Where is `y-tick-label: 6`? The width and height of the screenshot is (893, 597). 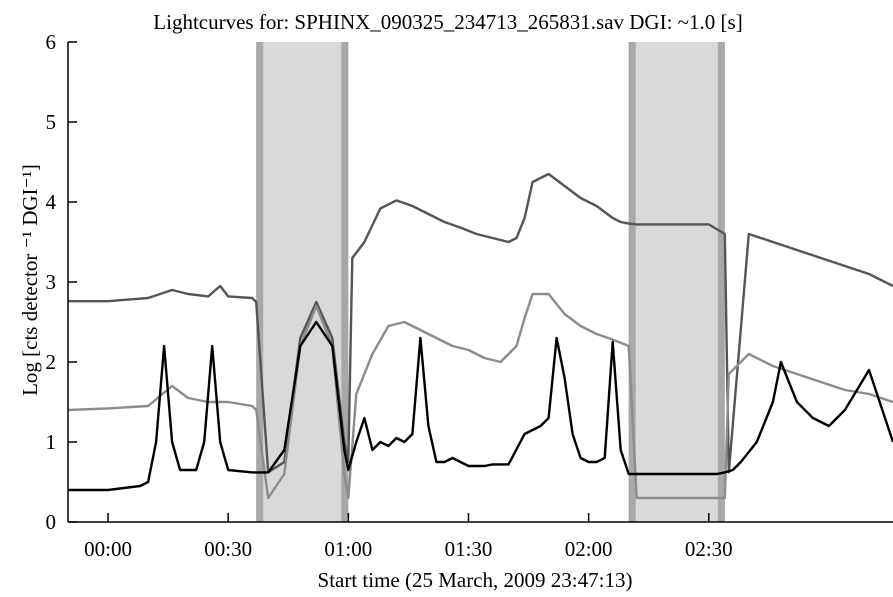
y-tick-label: 6 is located at coordinates (51, 42).